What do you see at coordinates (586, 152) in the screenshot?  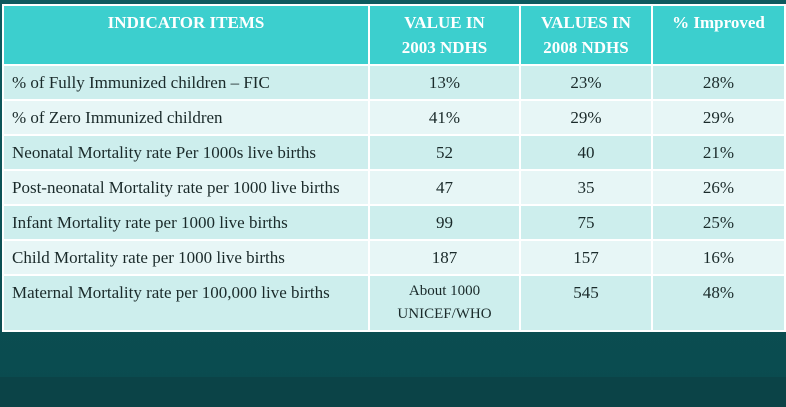 I see `value-2008-cell: 40` at bounding box center [586, 152].